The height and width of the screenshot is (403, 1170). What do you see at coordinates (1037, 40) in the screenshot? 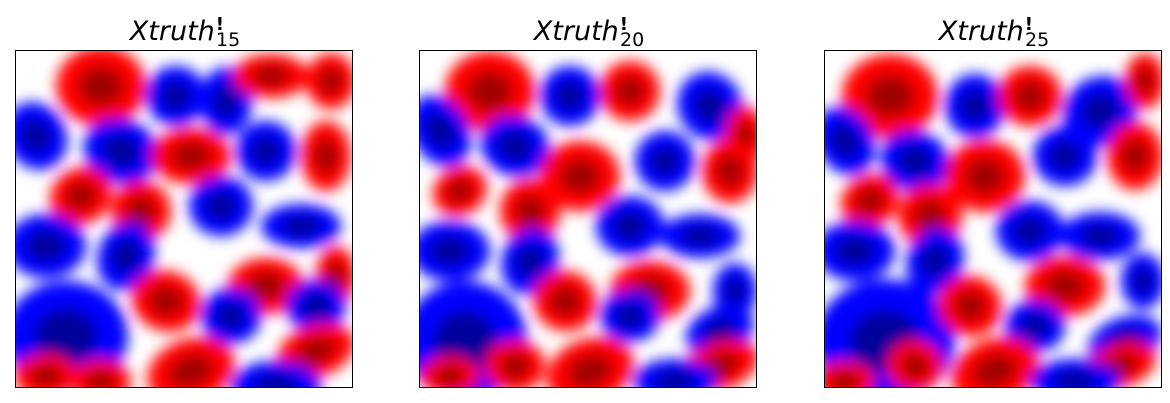
I see `title-sub: 25` at bounding box center [1037, 40].